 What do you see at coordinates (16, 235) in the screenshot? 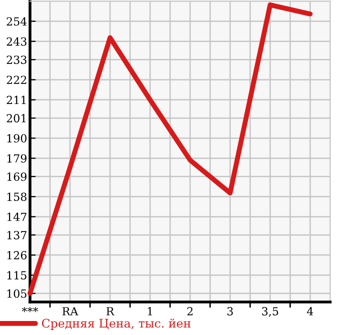
I see `y-tick-label: 137` at bounding box center [16, 235].